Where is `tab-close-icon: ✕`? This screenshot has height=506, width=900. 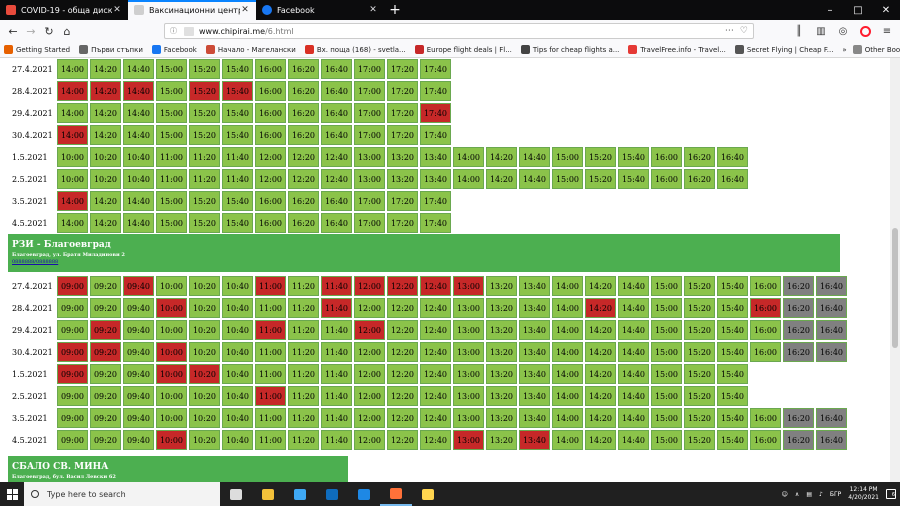 tab-close-icon: ✕ is located at coordinates (245, 10).